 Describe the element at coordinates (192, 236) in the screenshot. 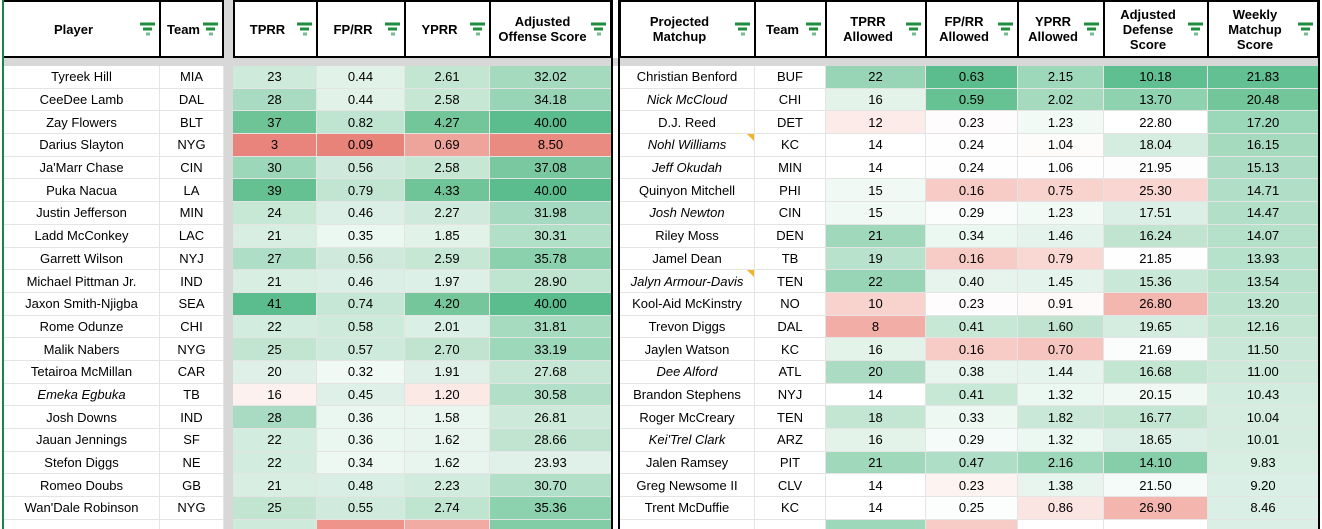

I see `team-cell: LAC` at that location.